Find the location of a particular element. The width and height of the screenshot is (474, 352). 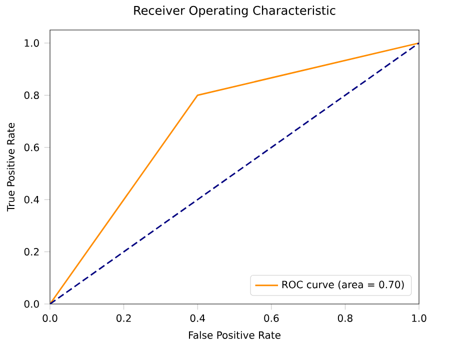

y-tick-label: 0.0 is located at coordinates (31, 304).